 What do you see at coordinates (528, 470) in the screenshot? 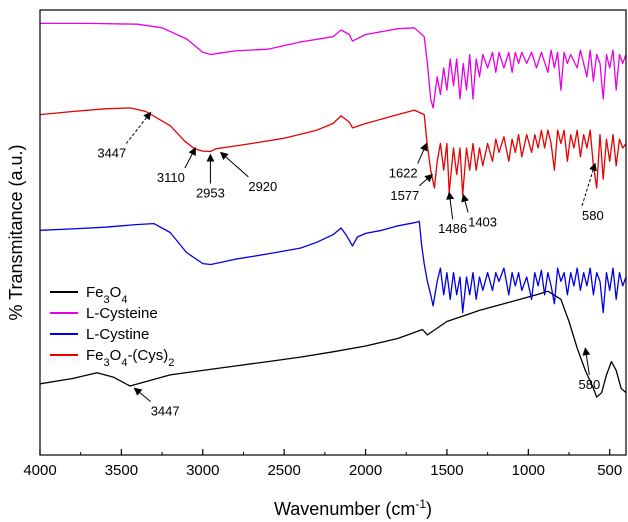
I see `x-tick-label: 1000` at bounding box center [528, 470].